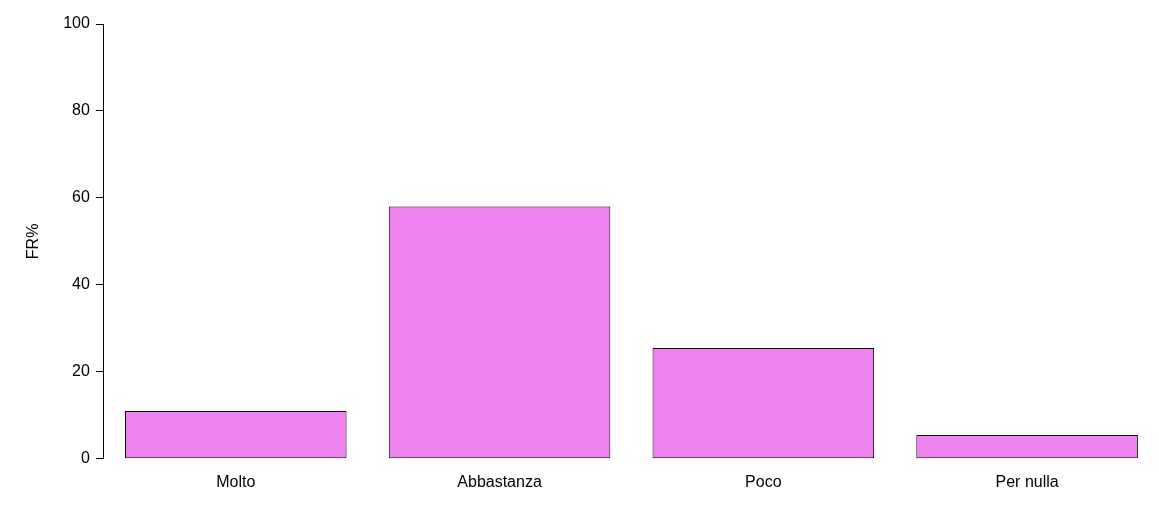  Describe the element at coordinates (76, 23) in the screenshot. I see `y-tick-label: 100` at that location.